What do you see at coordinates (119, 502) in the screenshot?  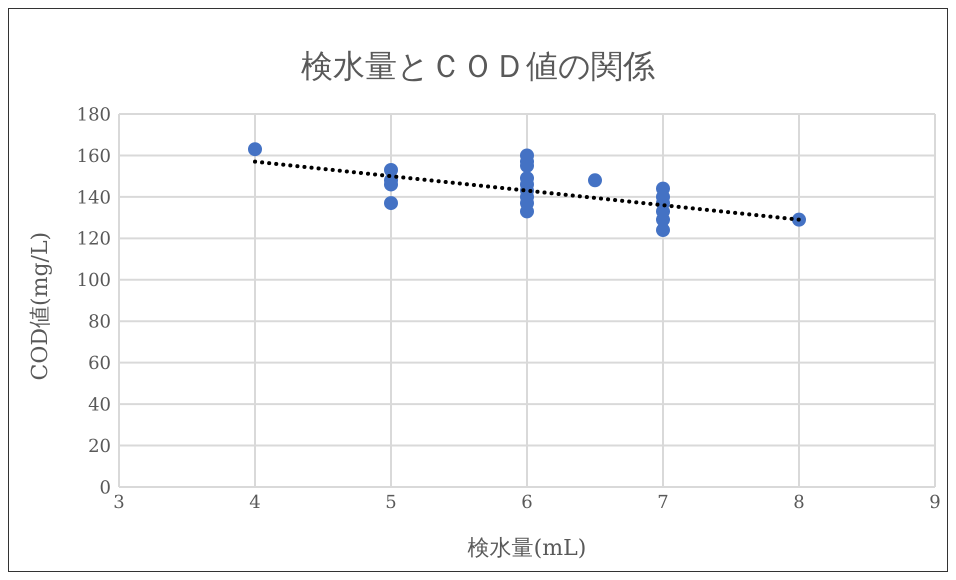 I see `x-tick-label: 3` at bounding box center [119, 502].